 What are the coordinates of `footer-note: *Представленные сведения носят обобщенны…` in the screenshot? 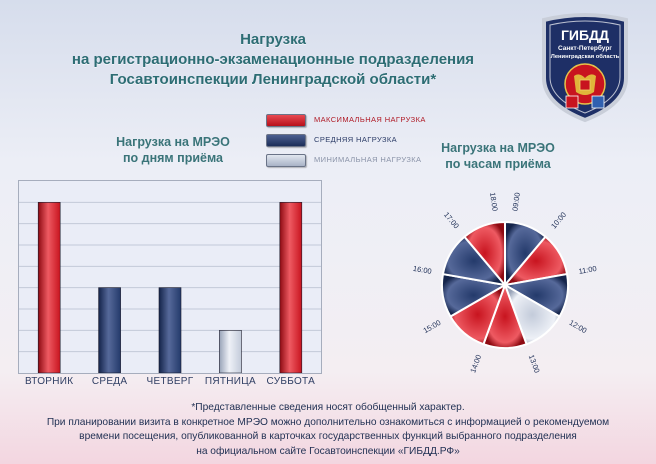 It's located at (328, 430).